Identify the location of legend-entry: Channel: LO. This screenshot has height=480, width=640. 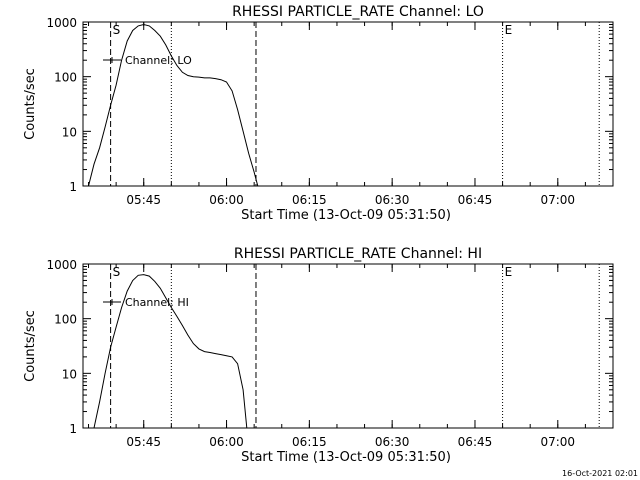
(158, 60).